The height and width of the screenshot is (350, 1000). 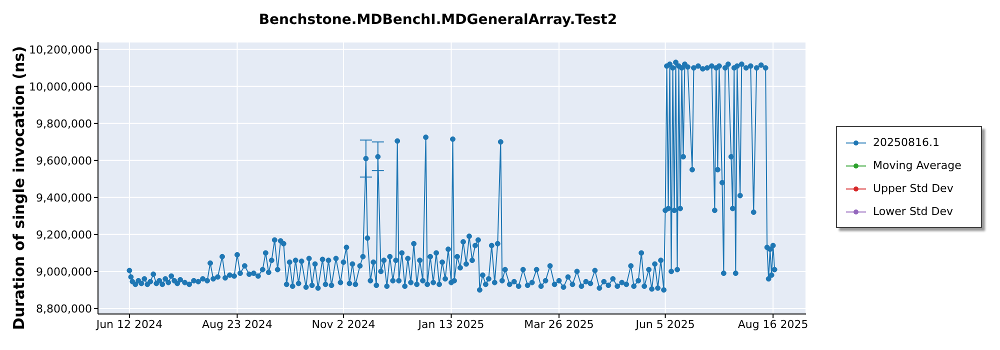 I want to click on x-tick-label: Jan 13 2025, so click(x=450, y=324).